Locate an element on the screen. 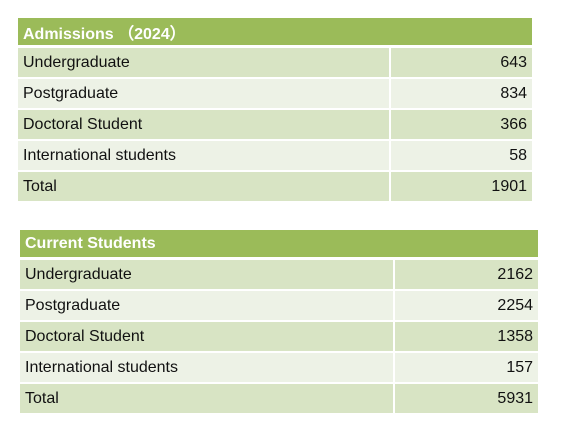  row-value: 834 is located at coordinates (461, 94).